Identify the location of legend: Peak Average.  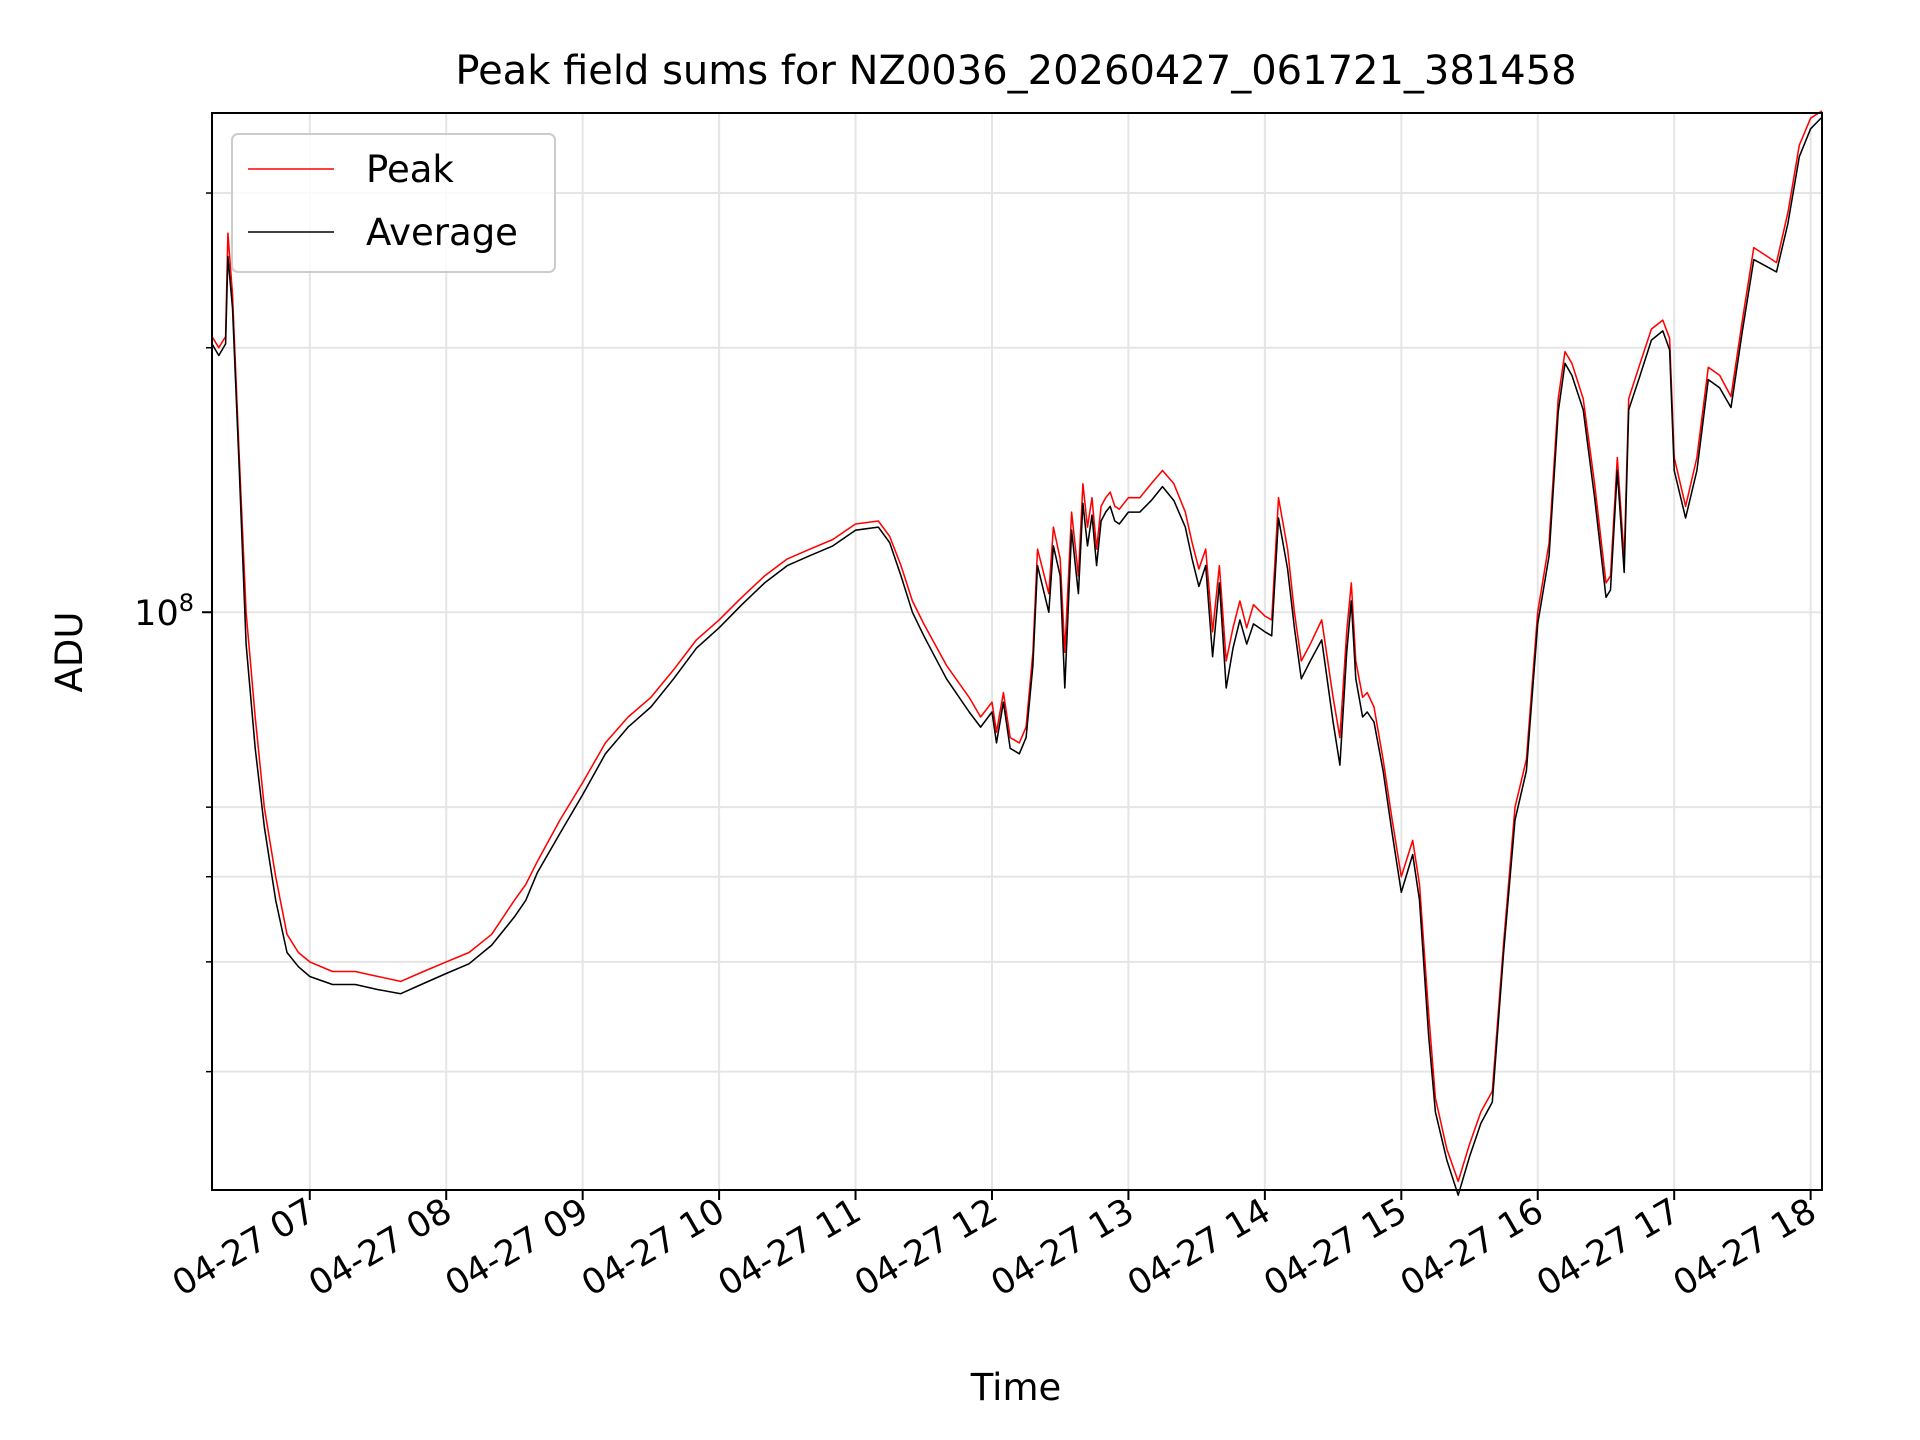
(393, 203).